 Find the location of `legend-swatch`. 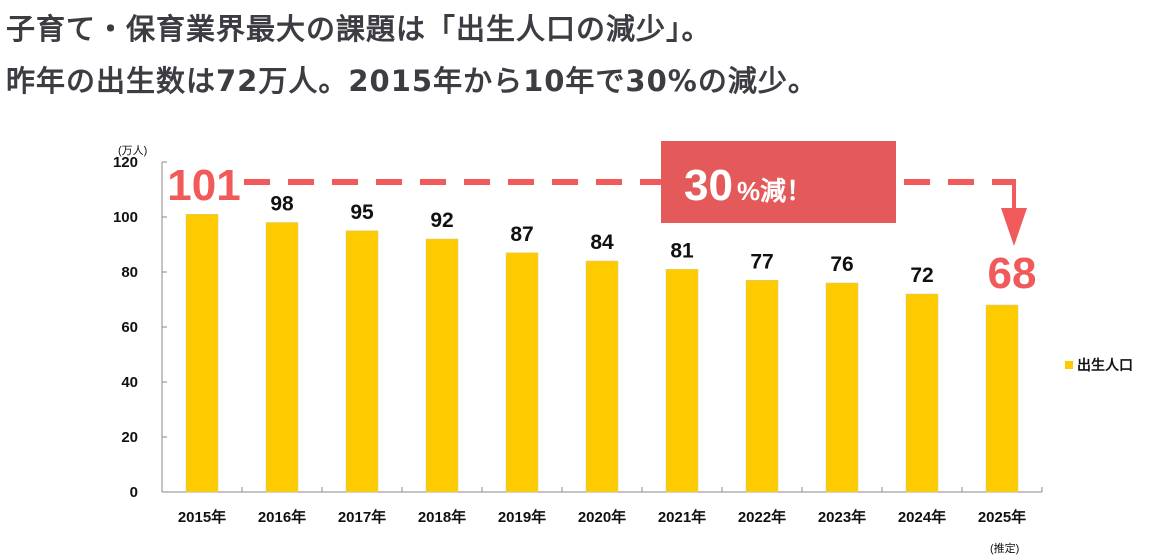

legend-swatch is located at coordinates (1069, 365).